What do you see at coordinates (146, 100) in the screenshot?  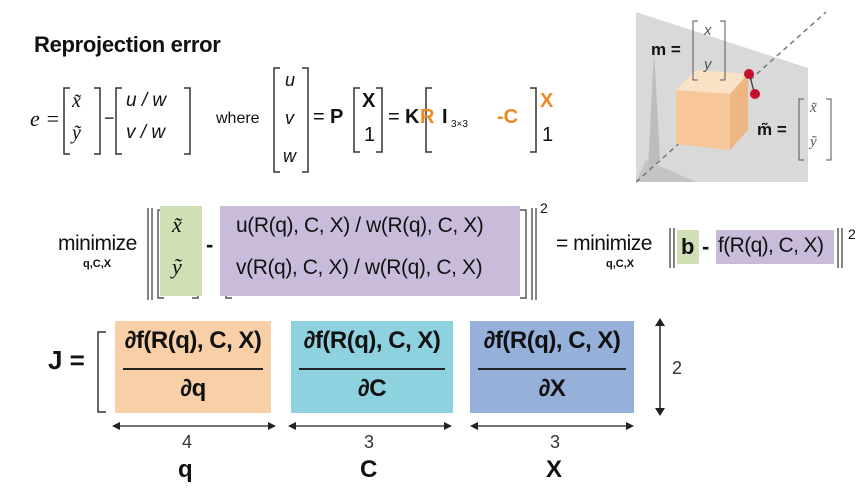 I see `error-v2-top: u / w` at bounding box center [146, 100].